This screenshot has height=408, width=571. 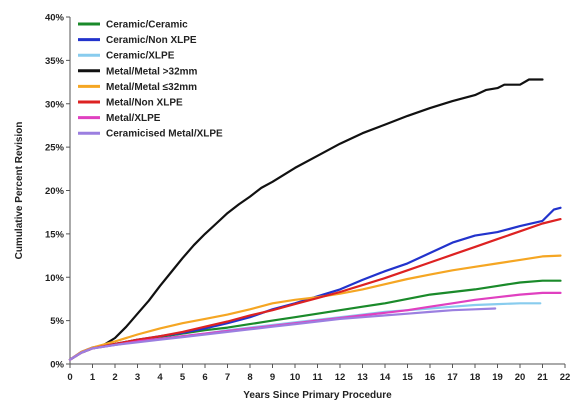 What do you see at coordinates (295, 377) in the screenshot?
I see `x-tick-label: 10` at bounding box center [295, 377].